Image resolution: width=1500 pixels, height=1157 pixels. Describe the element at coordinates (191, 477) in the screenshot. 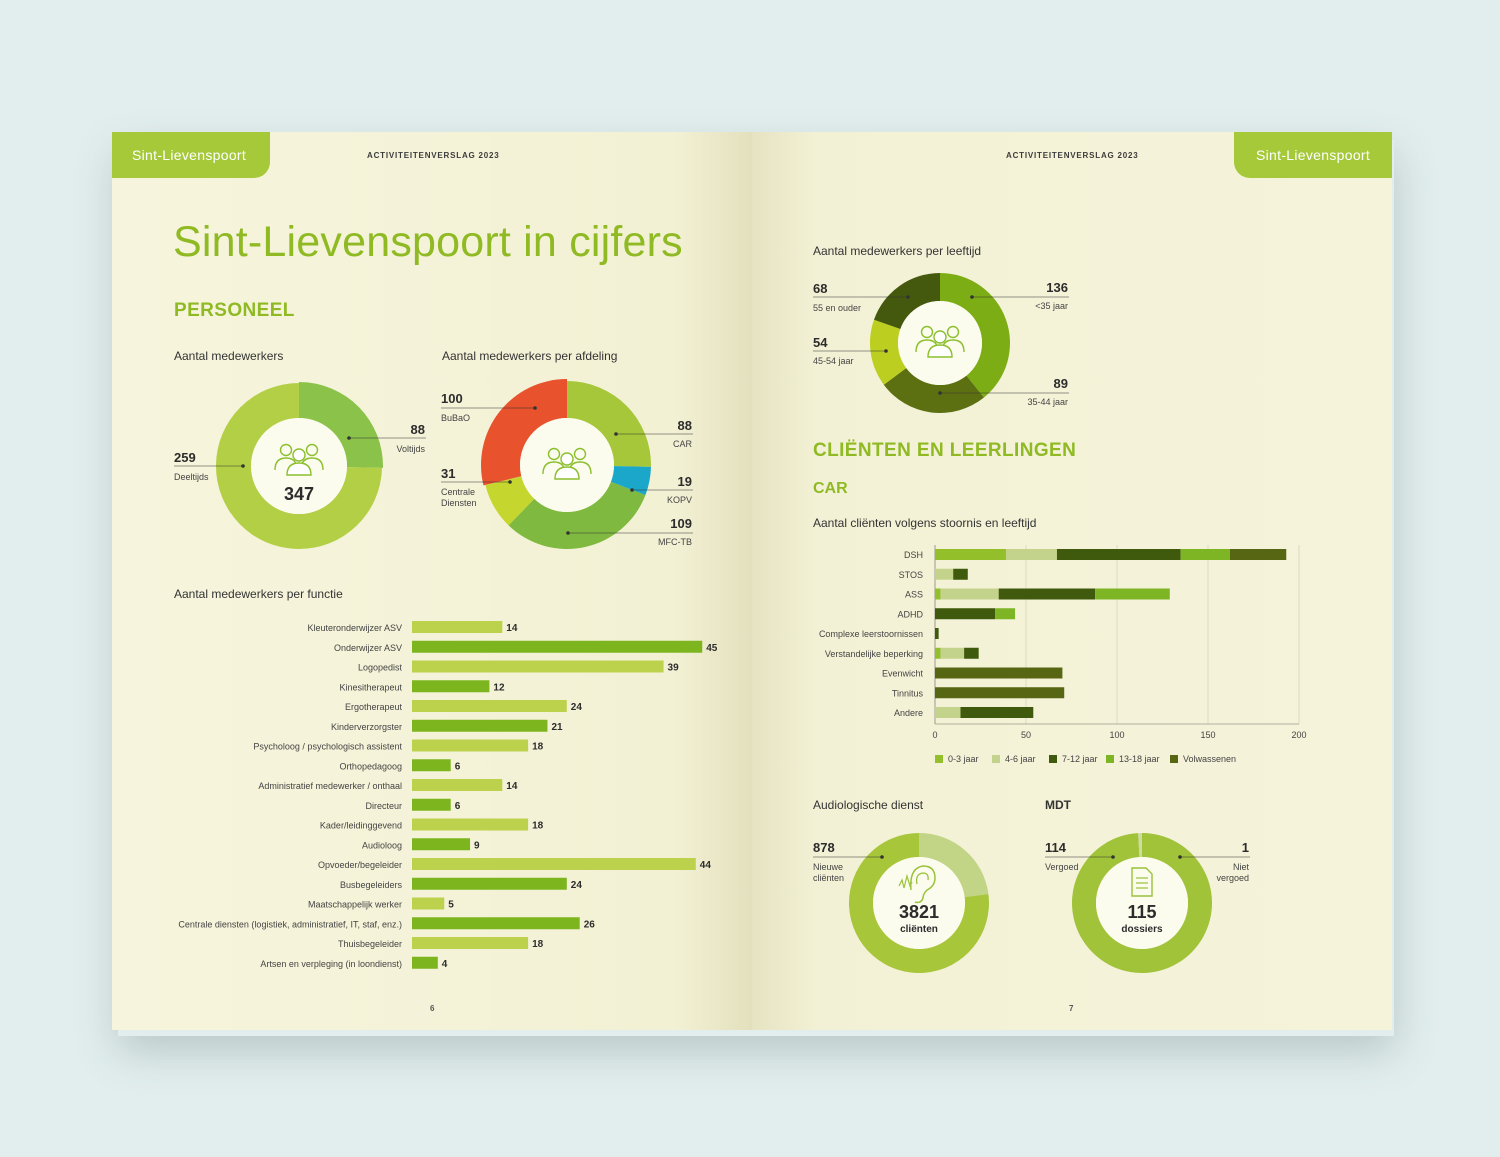

I see `label-deeltijds: Deeltijds` at that location.